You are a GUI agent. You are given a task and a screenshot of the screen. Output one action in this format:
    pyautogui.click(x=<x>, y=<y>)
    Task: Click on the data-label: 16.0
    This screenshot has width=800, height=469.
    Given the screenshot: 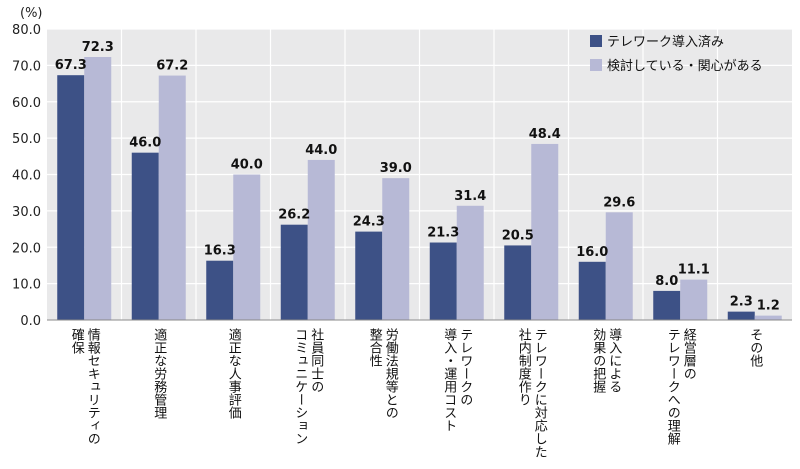 What is the action you would take?
    pyautogui.click(x=592, y=252)
    